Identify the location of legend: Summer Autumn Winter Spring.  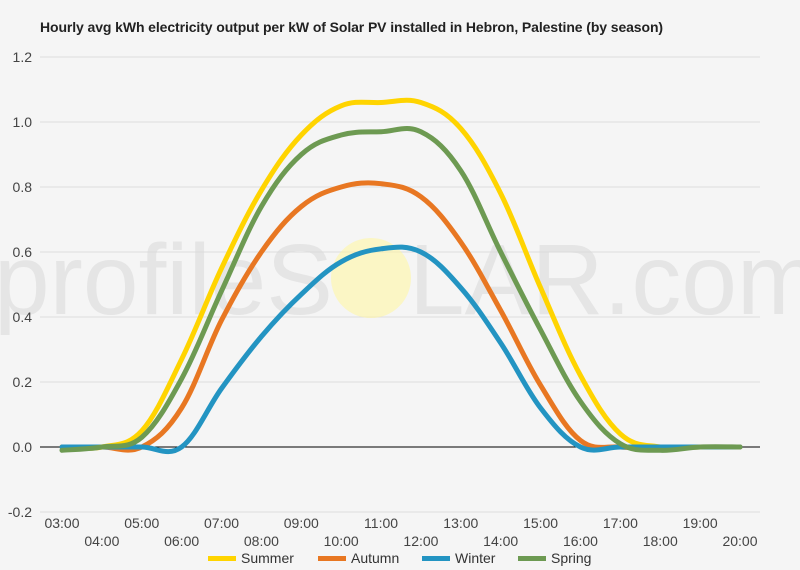
(400, 558).